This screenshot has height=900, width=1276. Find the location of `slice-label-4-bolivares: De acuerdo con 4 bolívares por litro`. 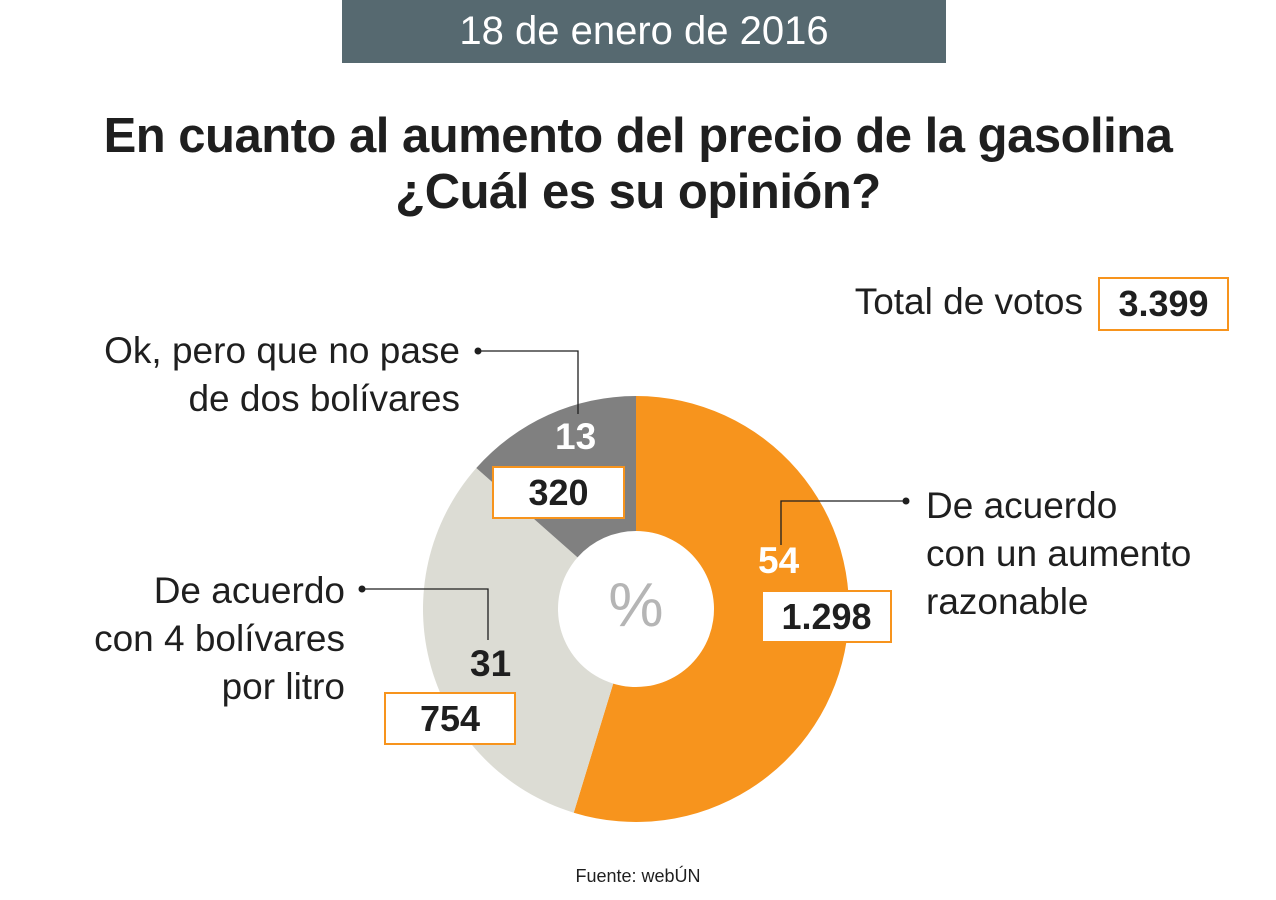

slice-label-4-bolivares: De acuerdo con 4 bolívares por litro is located at coordinates (192, 639).